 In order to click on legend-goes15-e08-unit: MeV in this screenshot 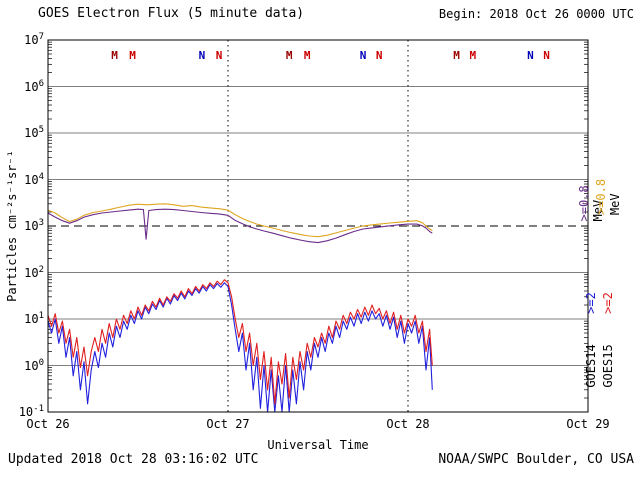, I will do `click(615, 204)`.